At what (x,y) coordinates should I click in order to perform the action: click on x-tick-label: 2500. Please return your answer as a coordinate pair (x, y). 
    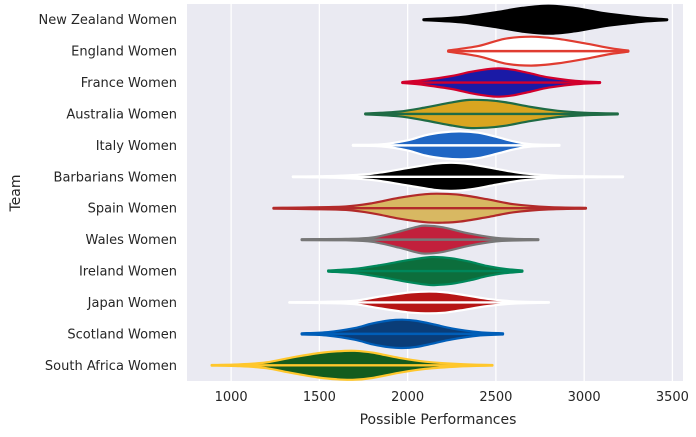
    Looking at the image, I should click on (495, 397).